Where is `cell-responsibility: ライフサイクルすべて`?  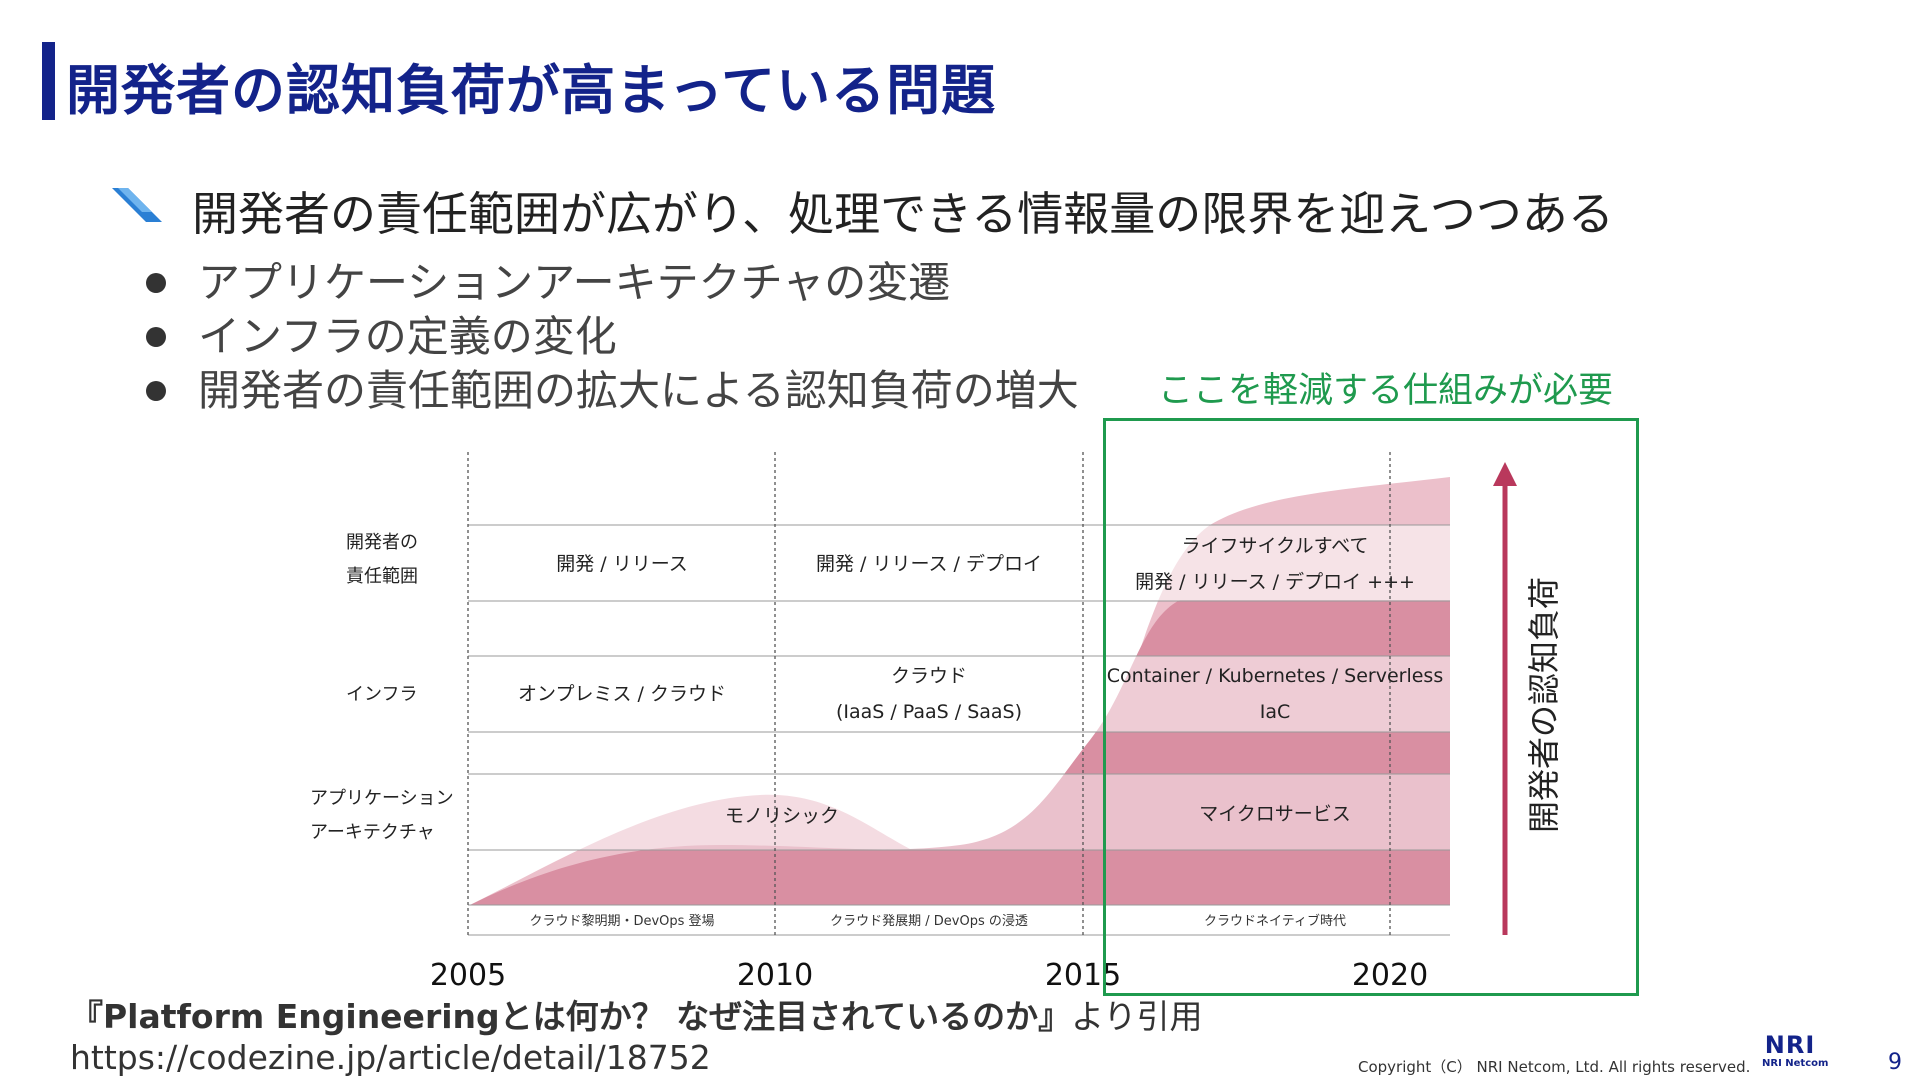 cell-responsibility: ライフサイクルすべて is located at coordinates (1275, 546).